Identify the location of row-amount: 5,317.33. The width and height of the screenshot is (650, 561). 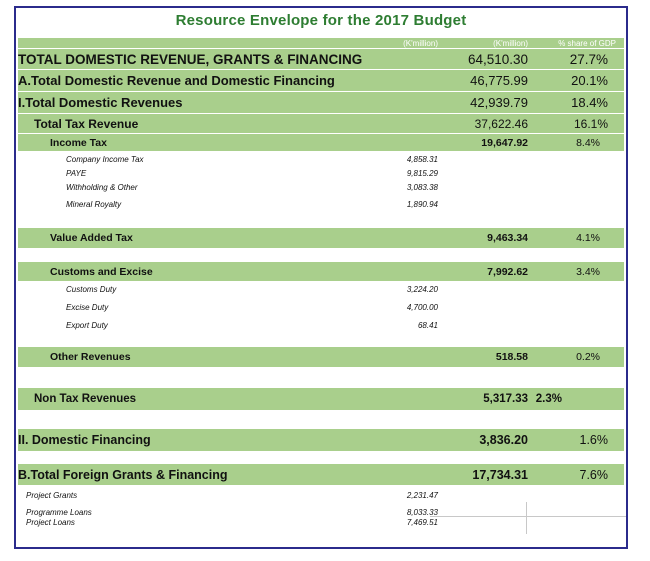
(505, 399).